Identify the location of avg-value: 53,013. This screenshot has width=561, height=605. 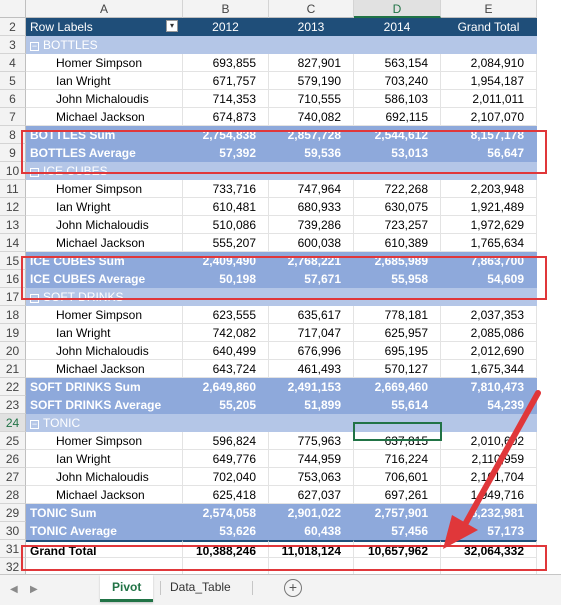
(397, 153).